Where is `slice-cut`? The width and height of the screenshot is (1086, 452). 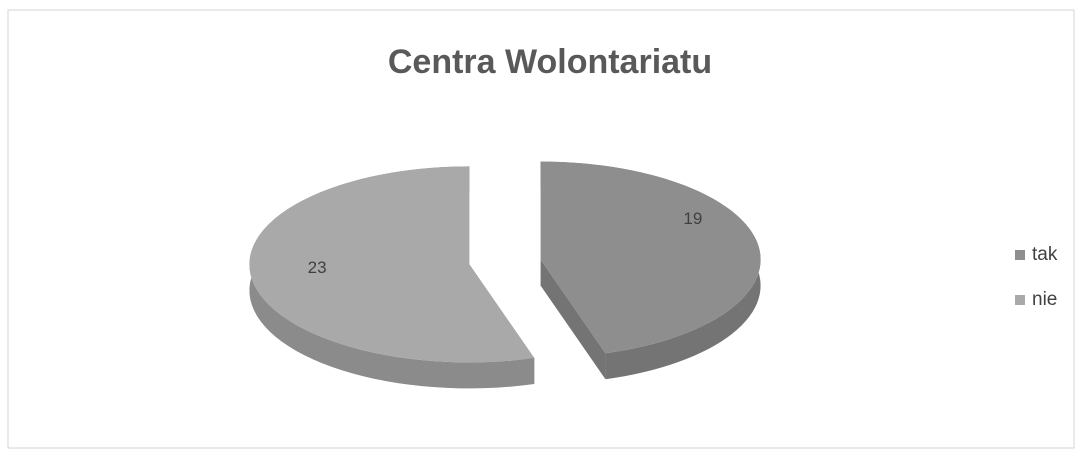
slice-cut is located at coordinates (573, 319).